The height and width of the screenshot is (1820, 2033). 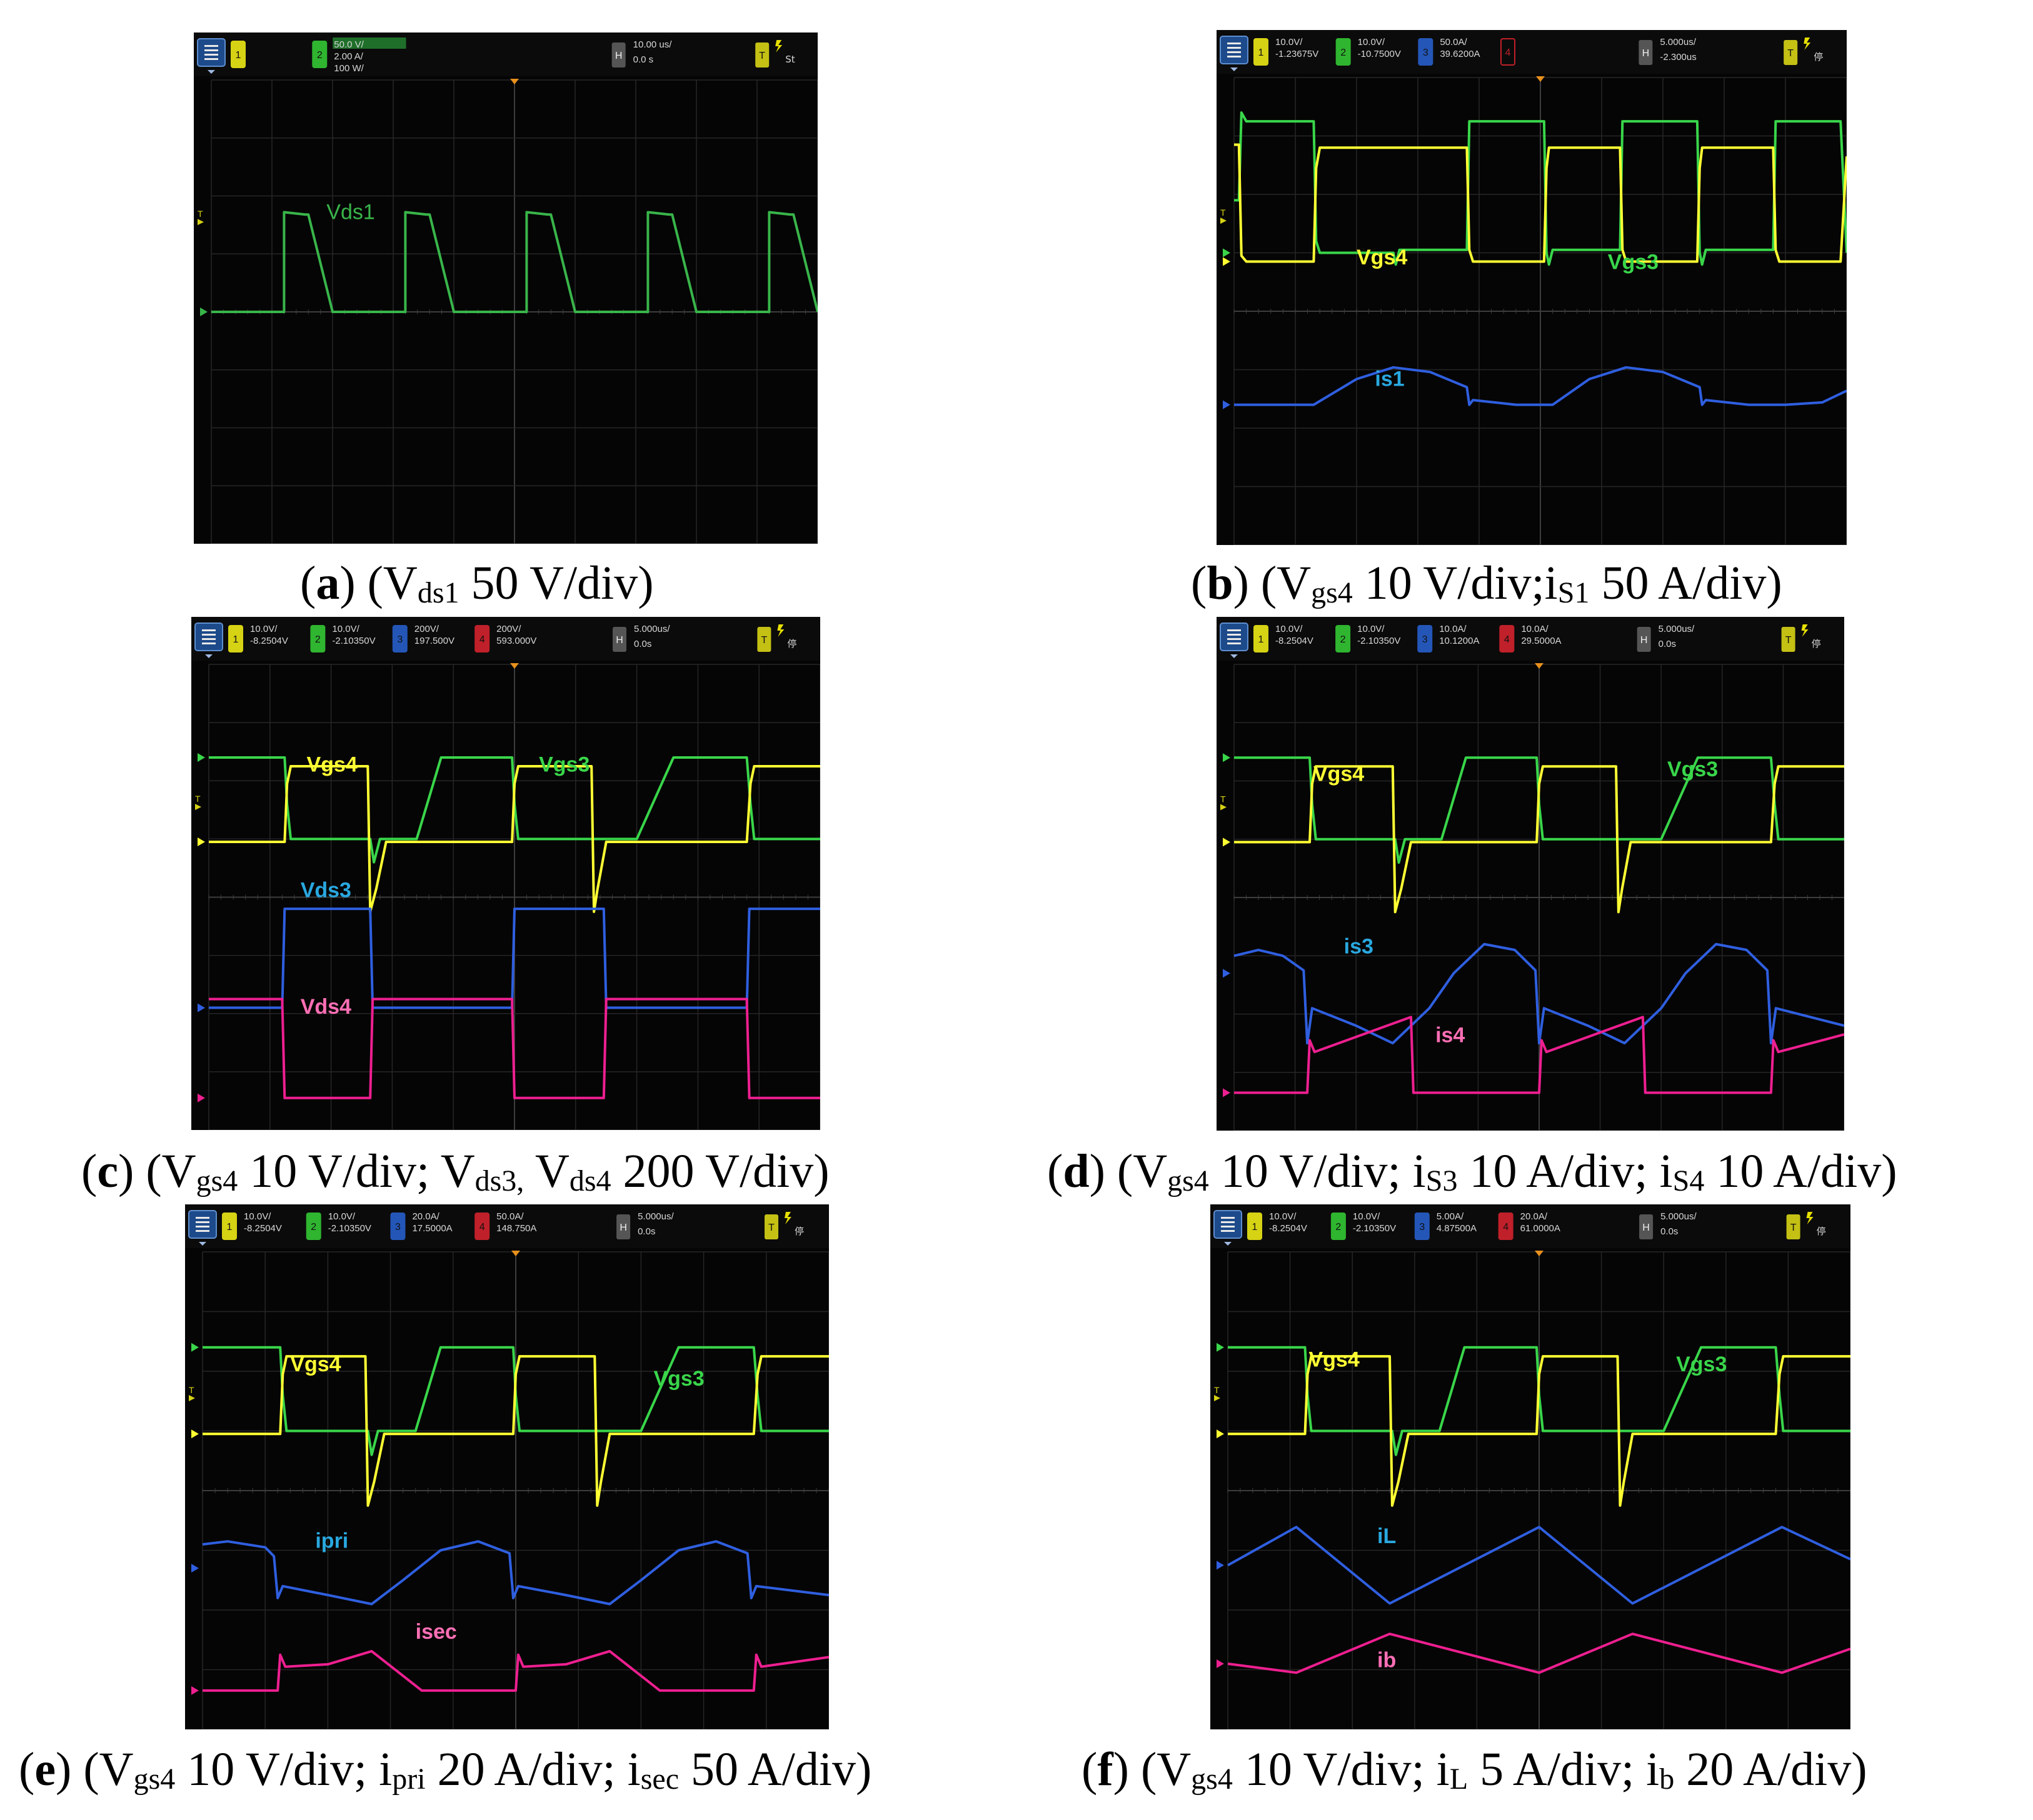 I want to click on trace-is1, so click(x=1540, y=386).